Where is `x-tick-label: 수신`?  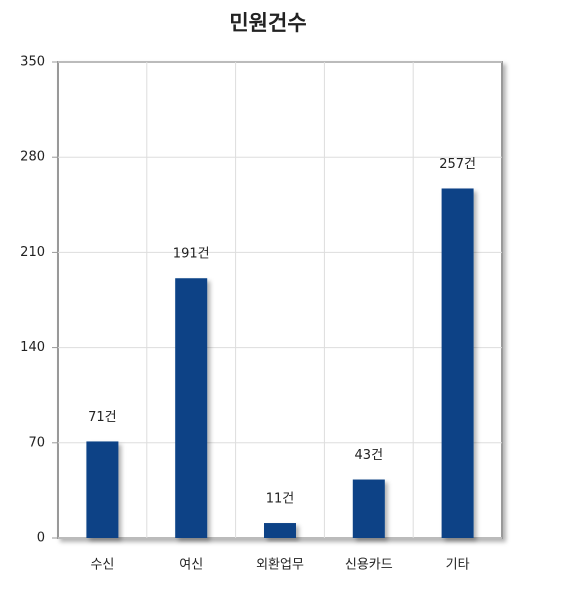 x-tick-label: 수신 is located at coordinates (102, 565).